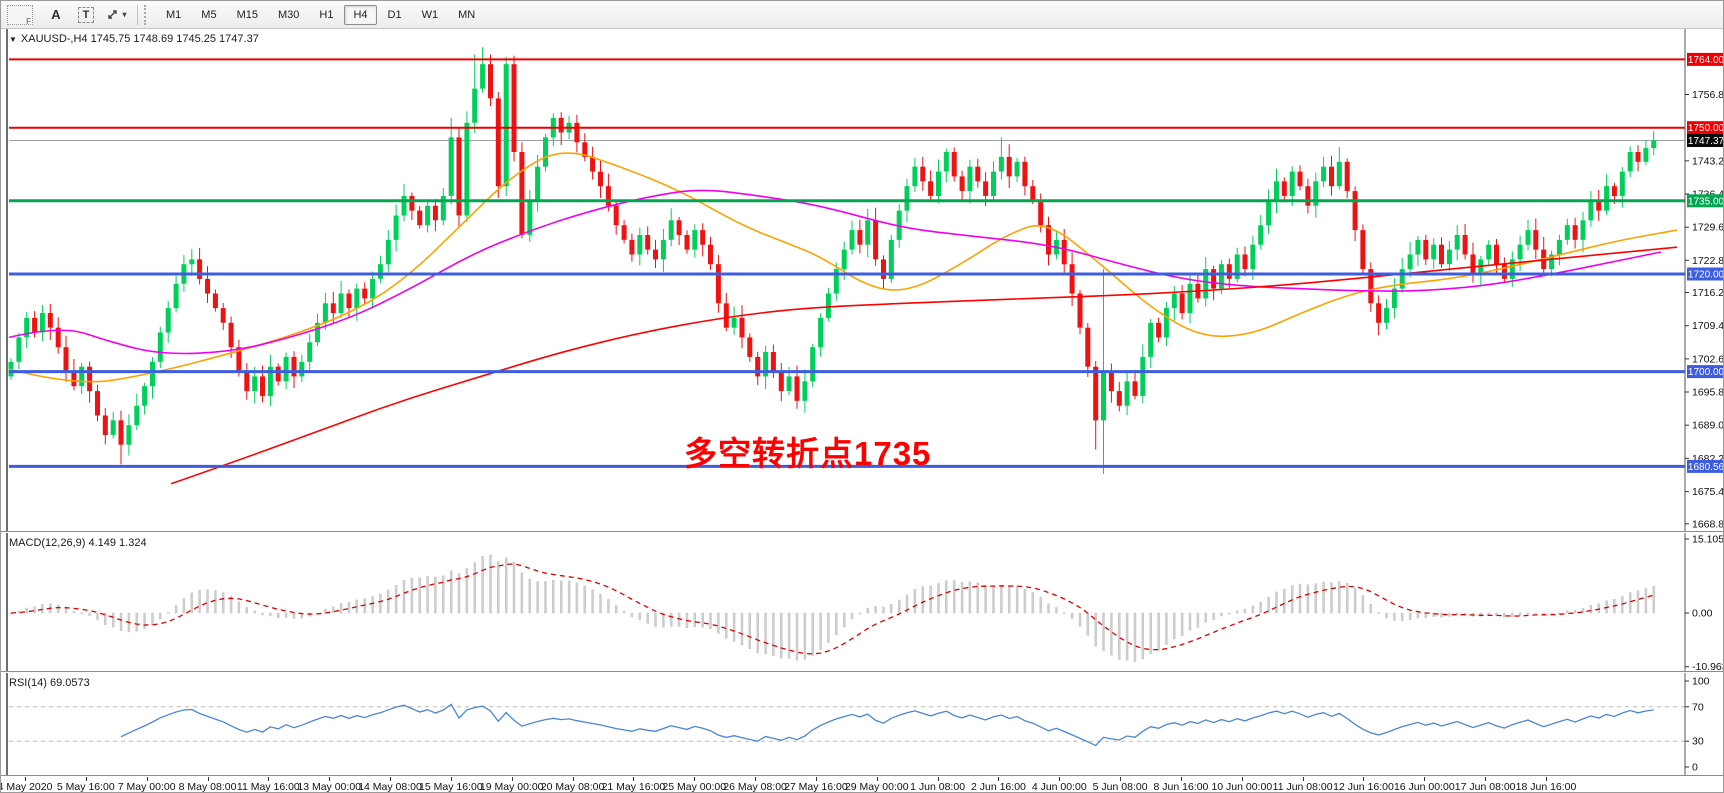 The height and width of the screenshot is (793, 1724). Describe the element at coordinates (20, 15) in the screenshot. I see `toolbar-grip-icon: F` at that location.